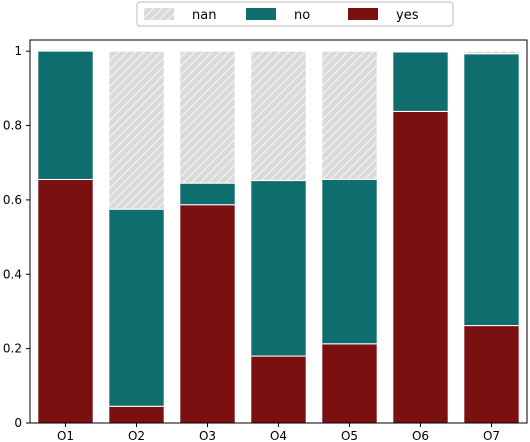 The width and height of the screenshot is (530, 442). I want to click on y-tick-label: 0.8, so click(12, 126).